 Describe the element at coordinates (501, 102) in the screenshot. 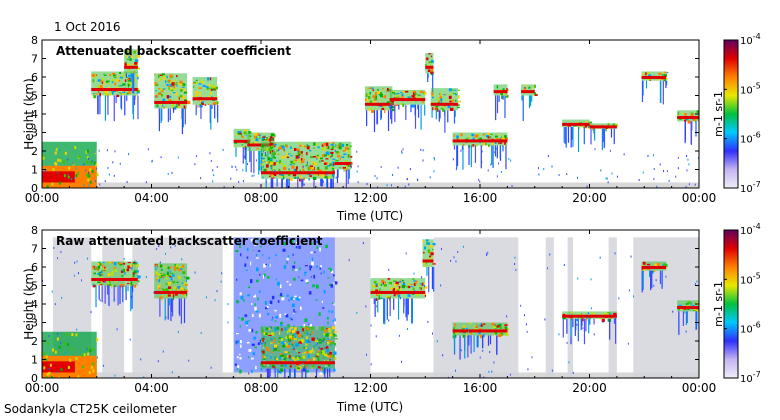

I see `feature-cloud` at that location.